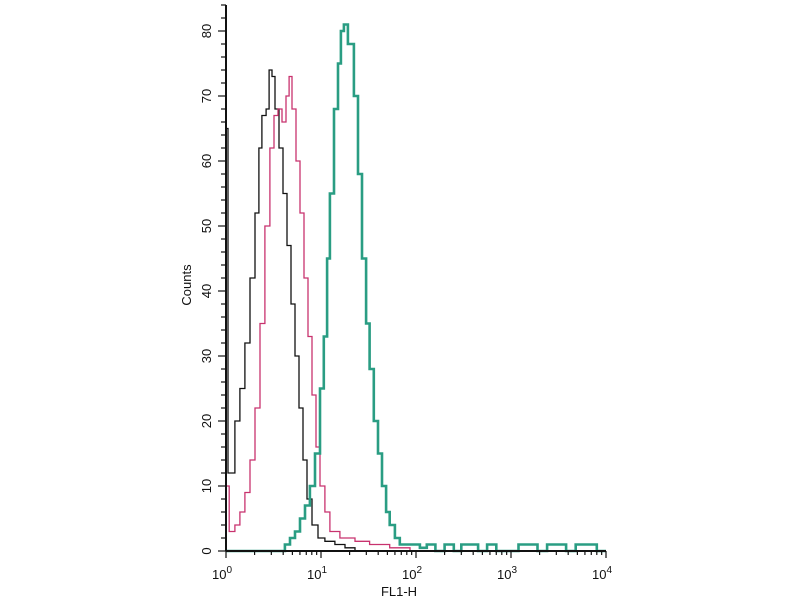 This screenshot has height=600, width=800. Describe the element at coordinates (222, 573) in the screenshot. I see `x-tick-label: 10⁰` at that location.